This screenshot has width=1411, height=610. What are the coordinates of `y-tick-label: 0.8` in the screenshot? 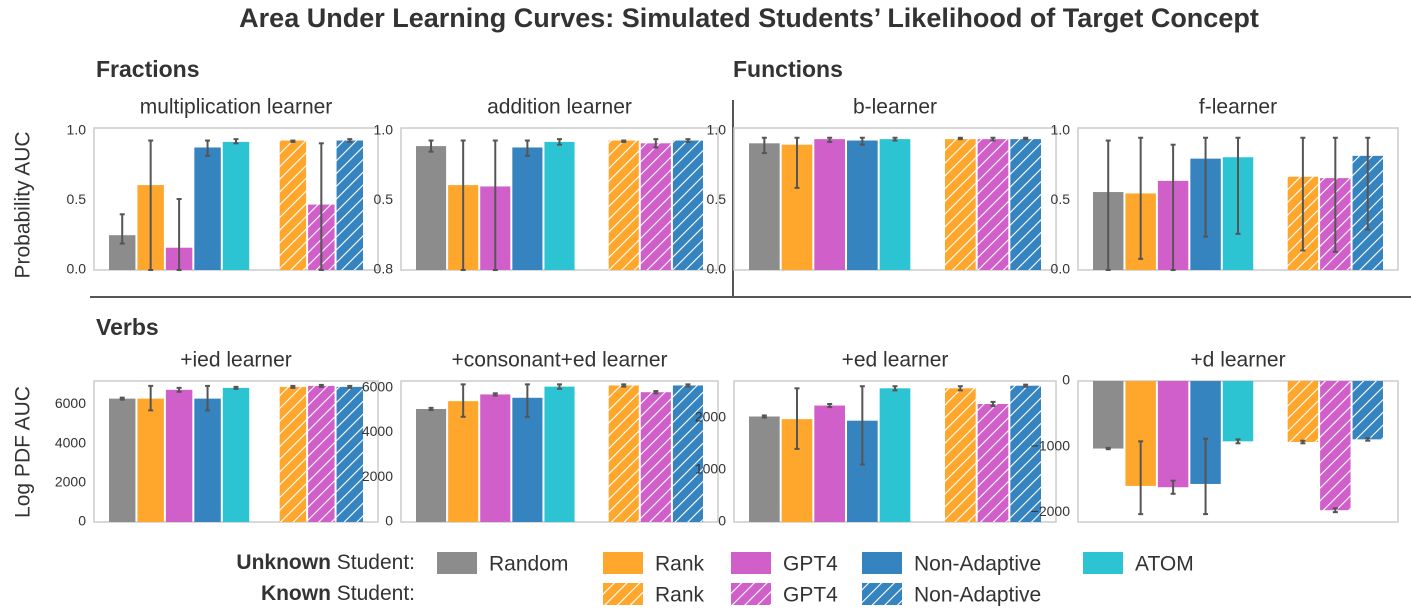 It's located at (384, 269).